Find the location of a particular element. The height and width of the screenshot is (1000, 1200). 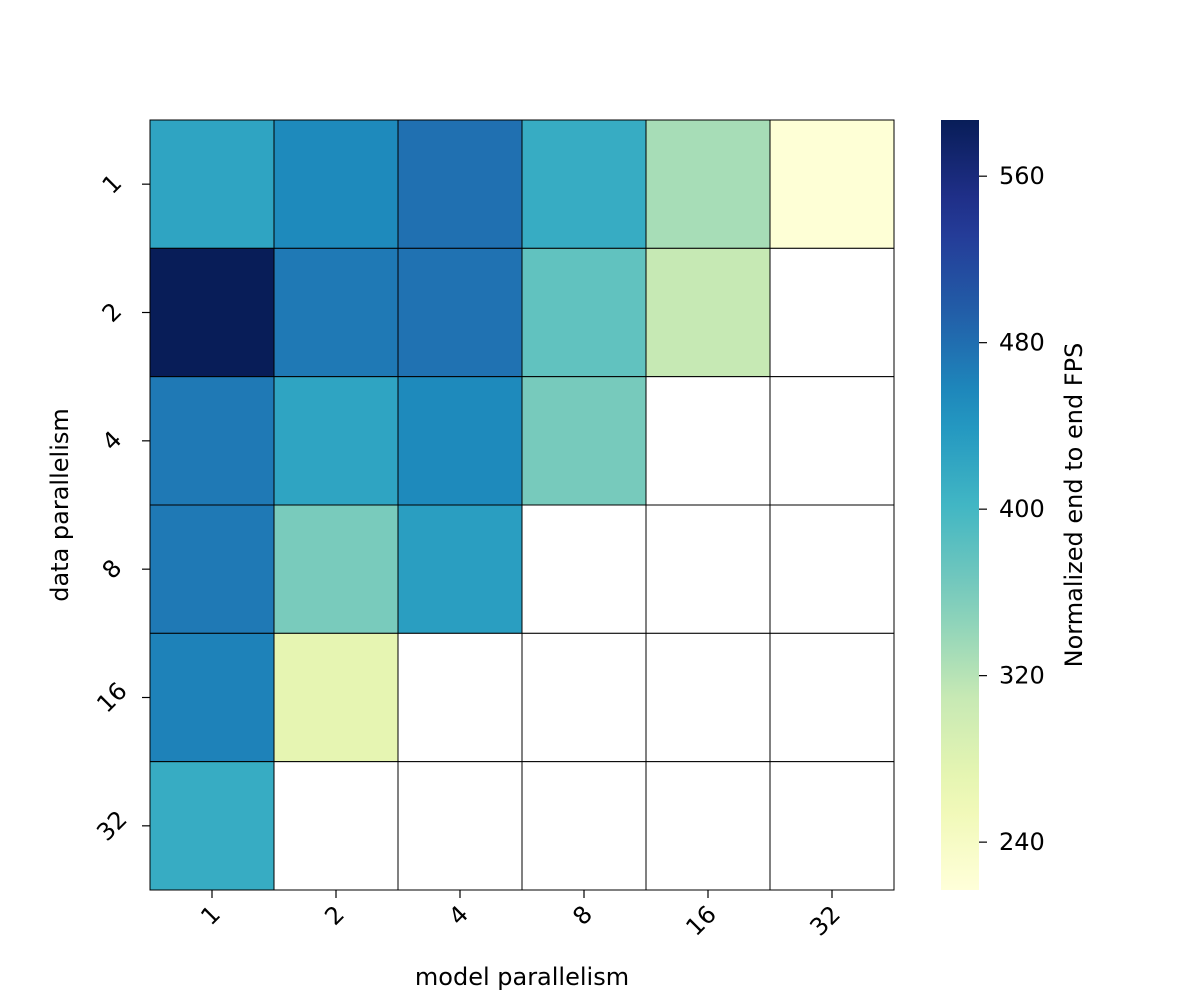

colorbar-tick-label: 320 is located at coordinates (1022, 676).